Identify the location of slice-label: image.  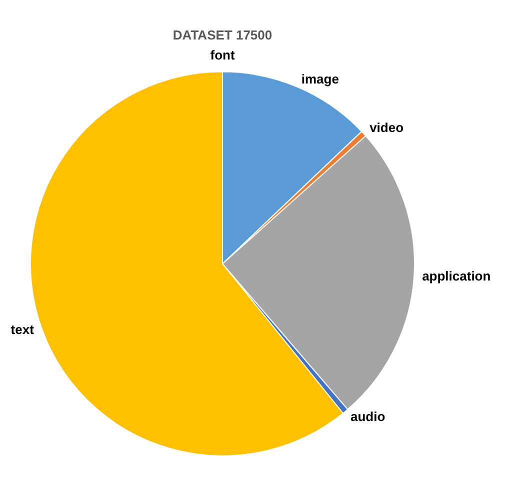
(320, 79).